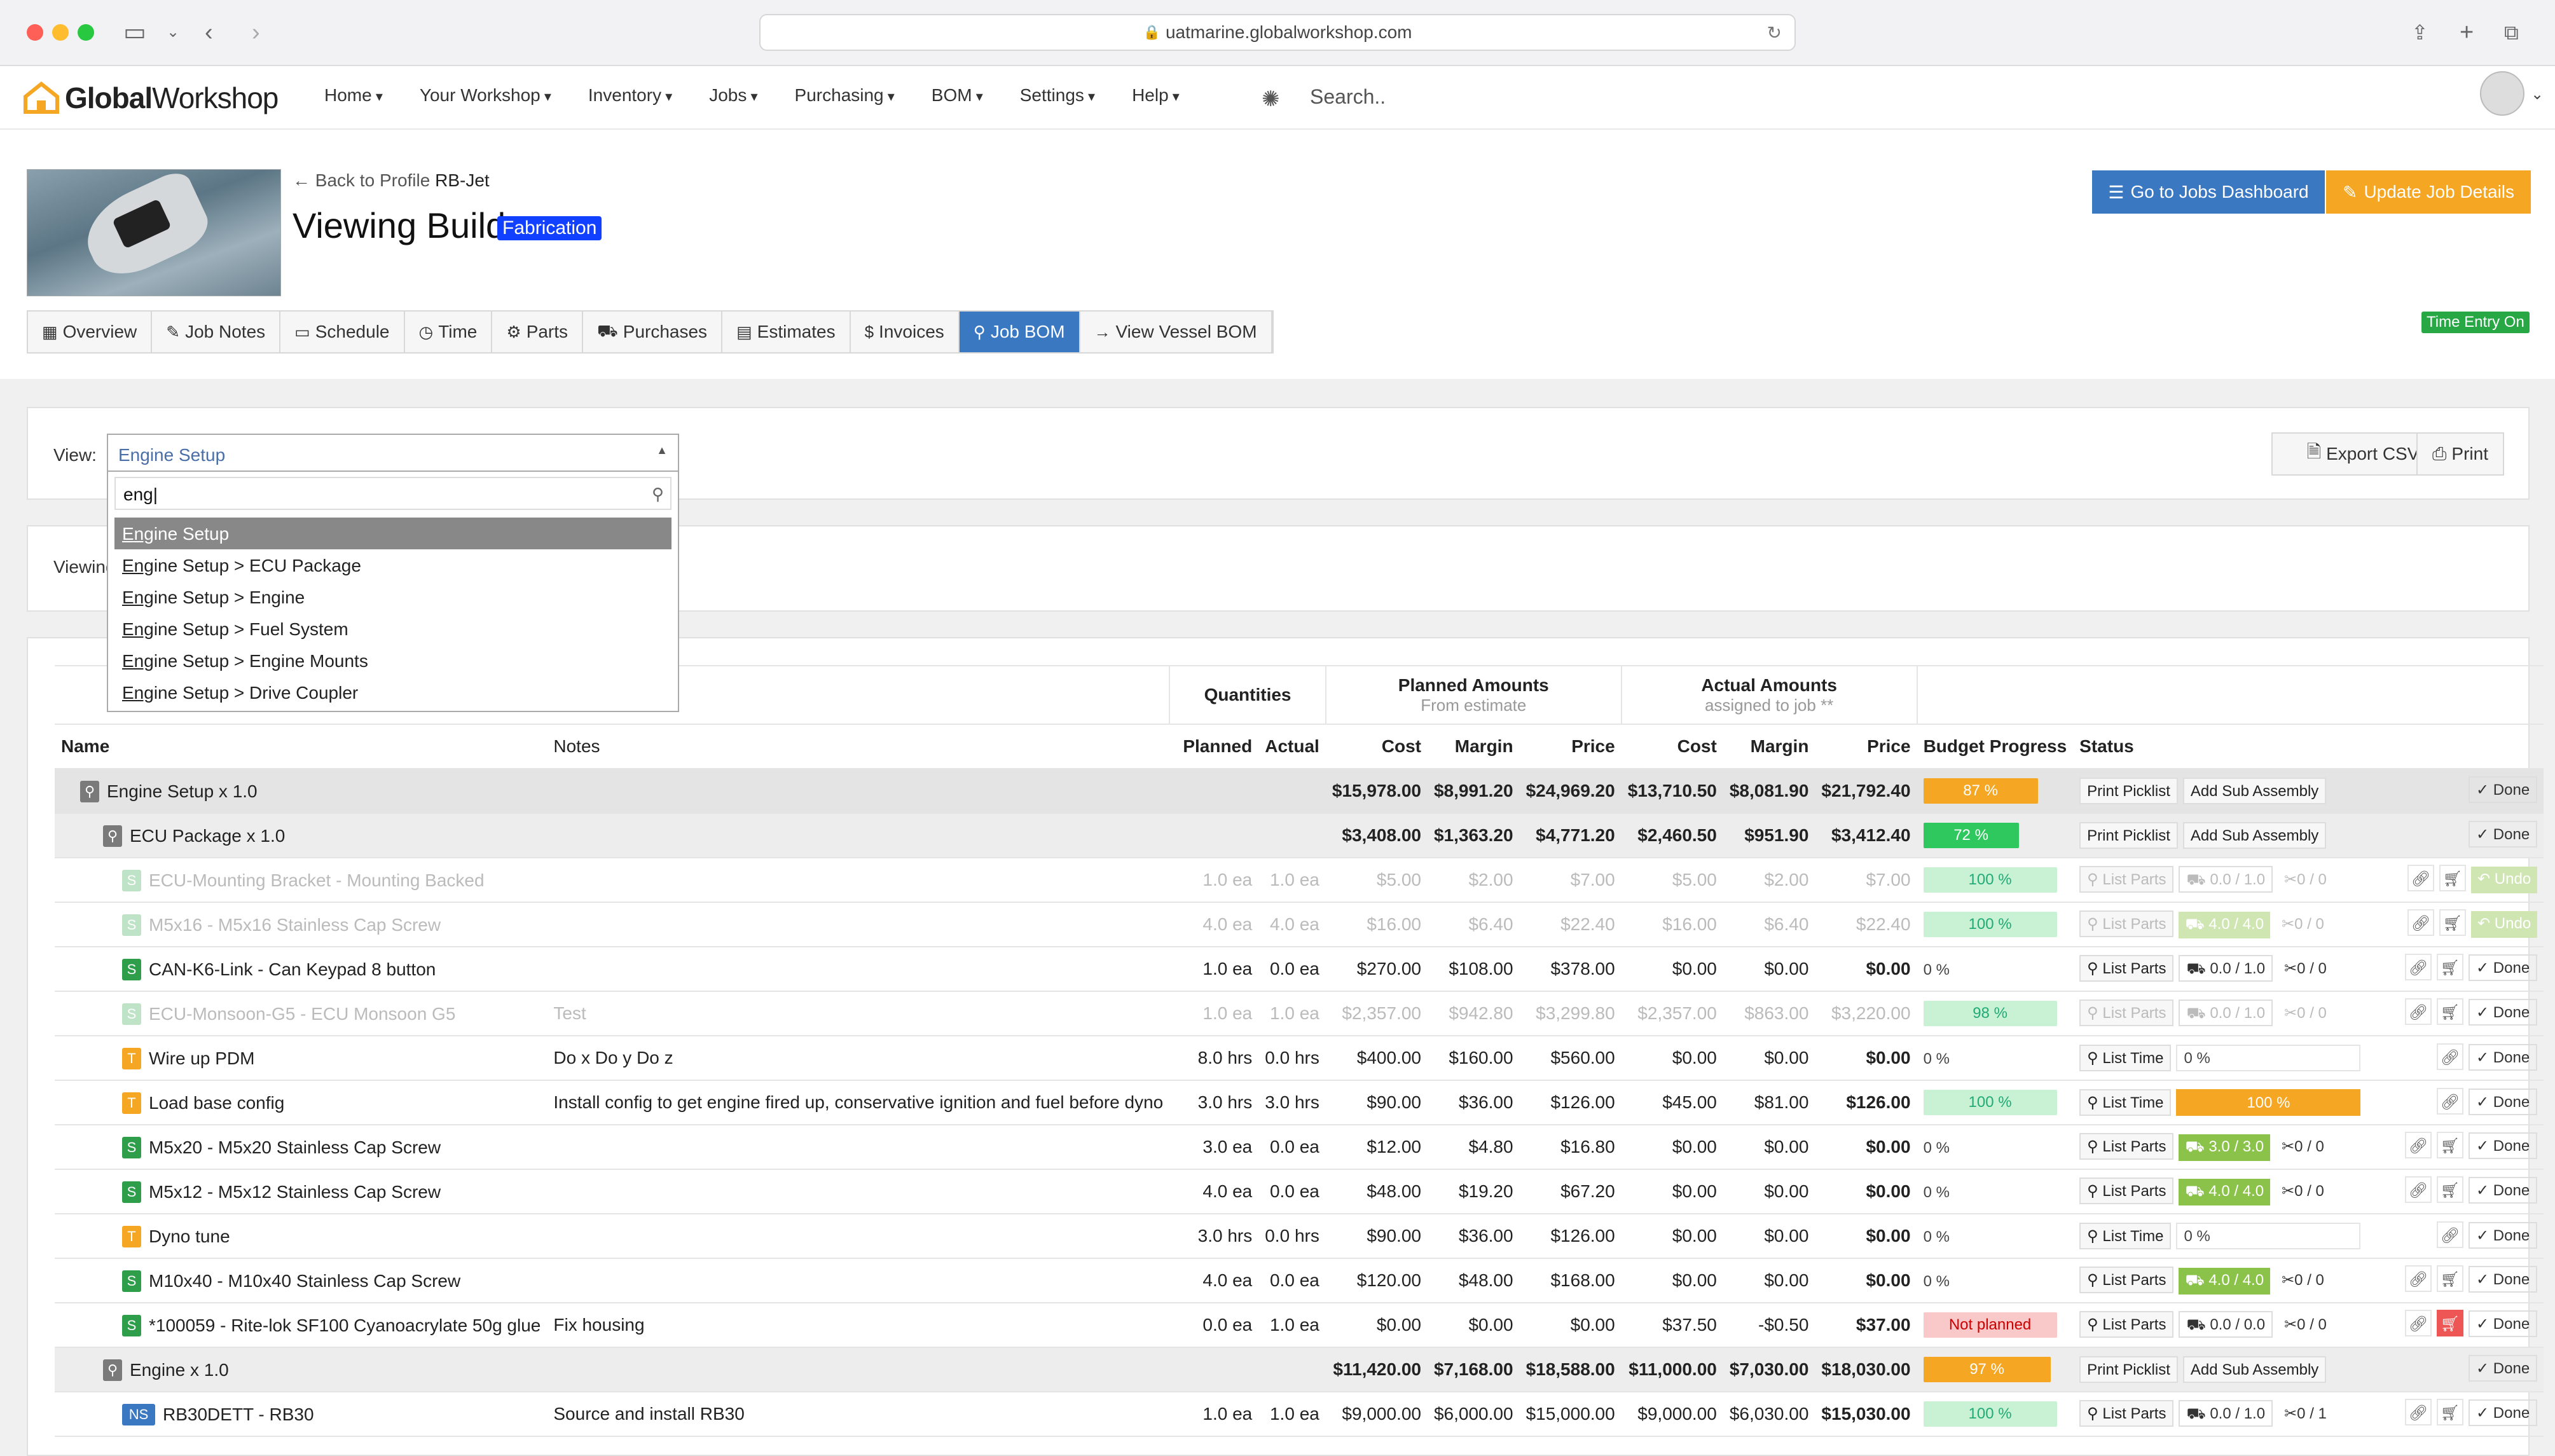 The image size is (2555, 1456). I want to click on maximize-window-button, so click(86, 32).